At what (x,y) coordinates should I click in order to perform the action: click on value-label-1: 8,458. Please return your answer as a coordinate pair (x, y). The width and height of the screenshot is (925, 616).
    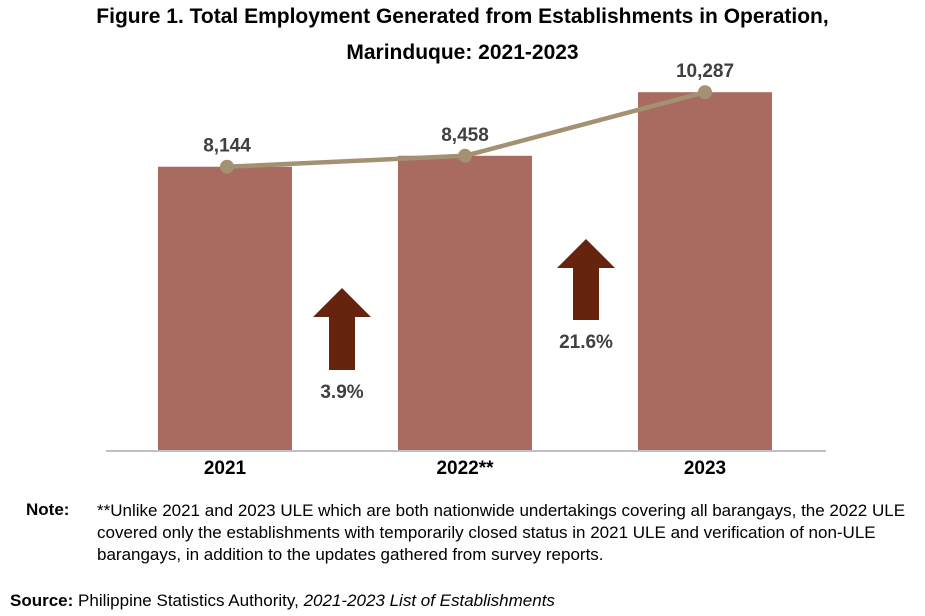
    Looking at the image, I should click on (465, 135).